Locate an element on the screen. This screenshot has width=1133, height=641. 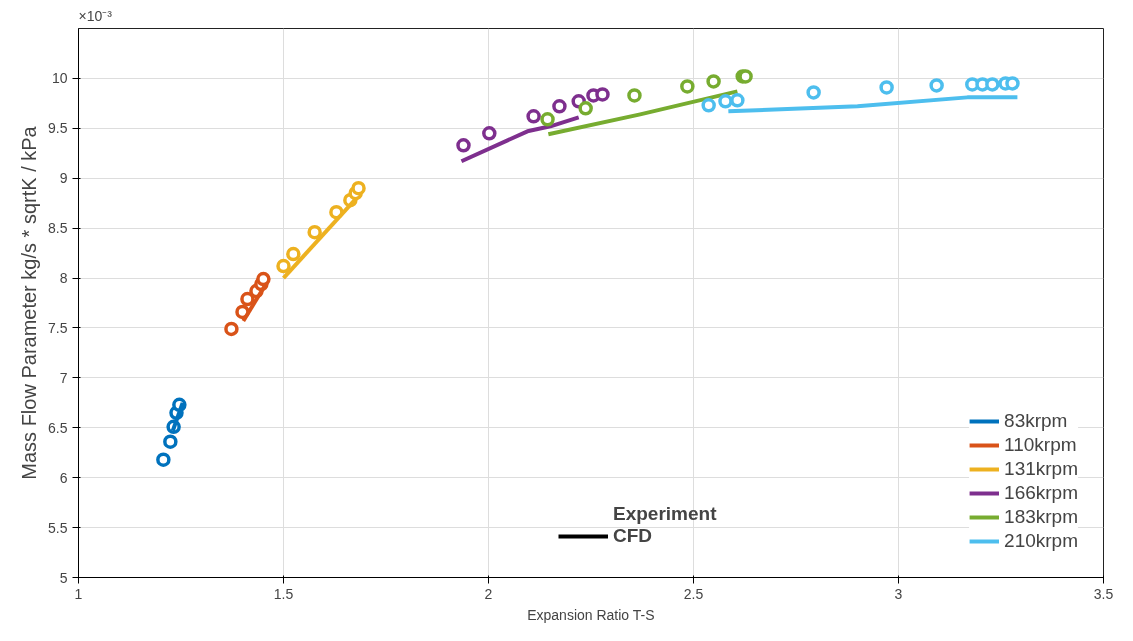
x-tick-label: 1 is located at coordinates (78, 593).